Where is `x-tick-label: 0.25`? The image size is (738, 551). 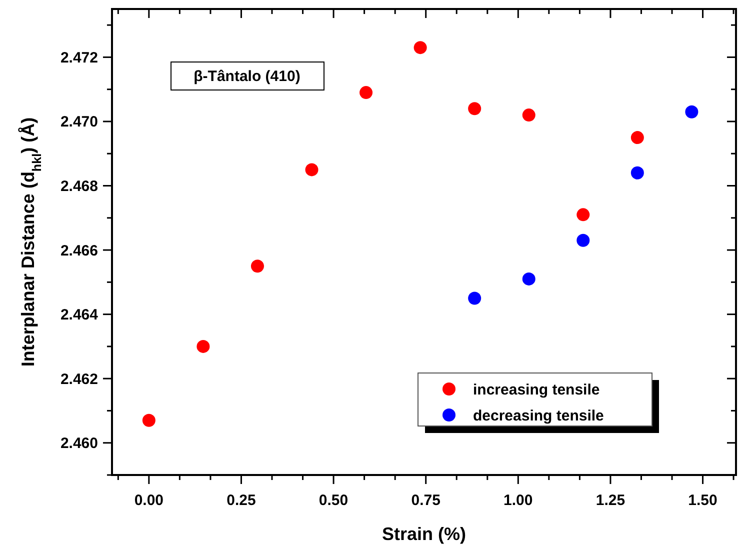
x-tick-label: 0.25 is located at coordinates (241, 500).